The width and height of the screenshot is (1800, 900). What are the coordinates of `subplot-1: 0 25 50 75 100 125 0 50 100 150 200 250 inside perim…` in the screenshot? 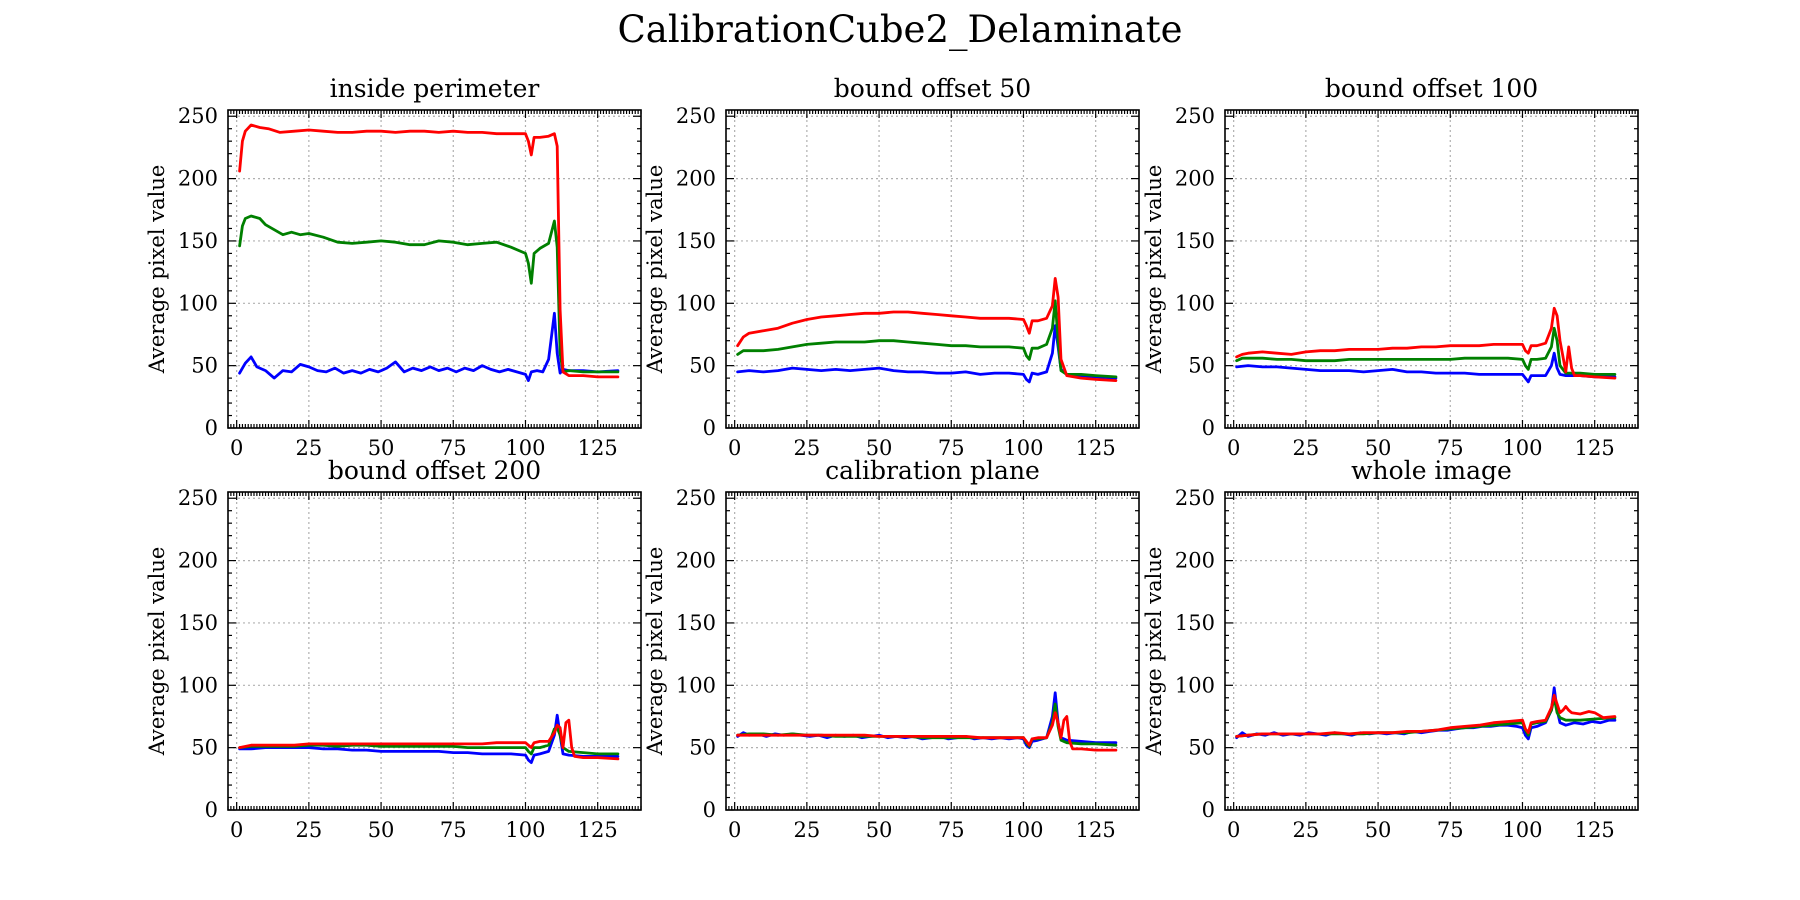 It's located at (393, 267).